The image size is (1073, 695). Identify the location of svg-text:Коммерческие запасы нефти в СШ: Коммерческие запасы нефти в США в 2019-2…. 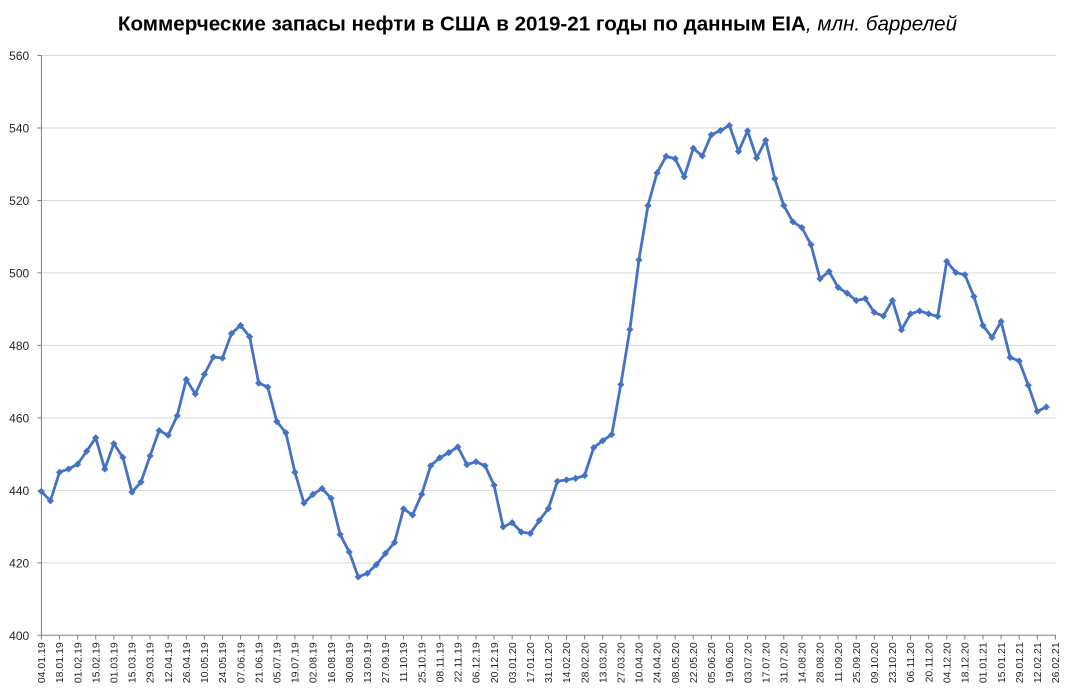
(538, 24).